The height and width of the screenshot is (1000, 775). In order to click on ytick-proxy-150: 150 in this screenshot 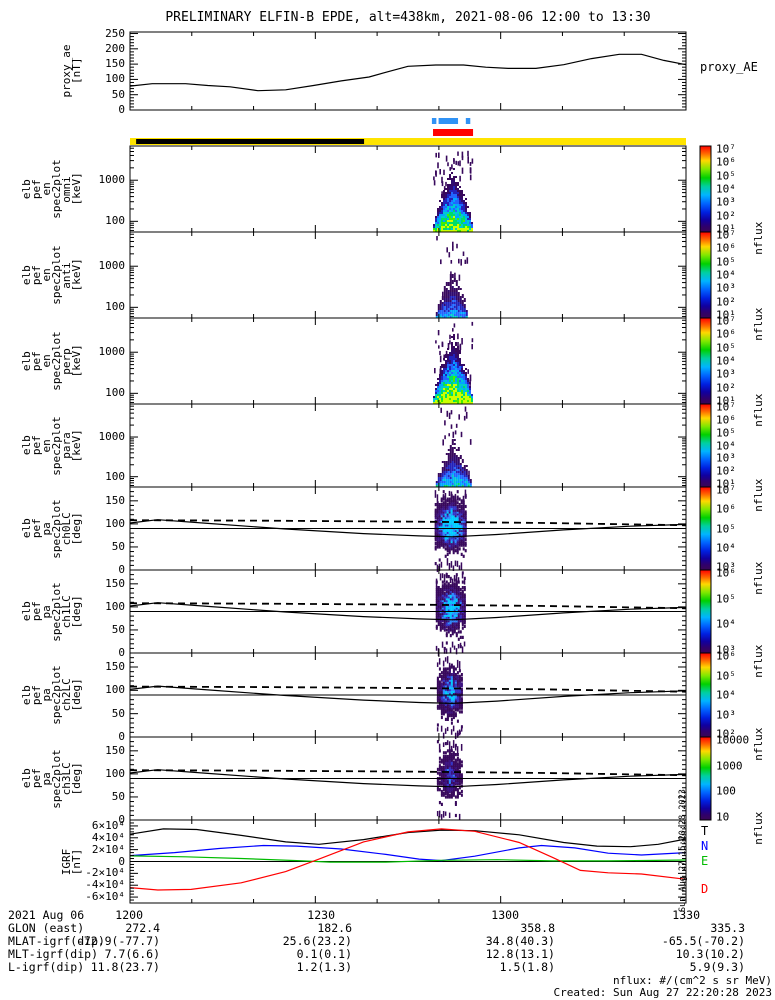, I will do `click(115, 64)`.